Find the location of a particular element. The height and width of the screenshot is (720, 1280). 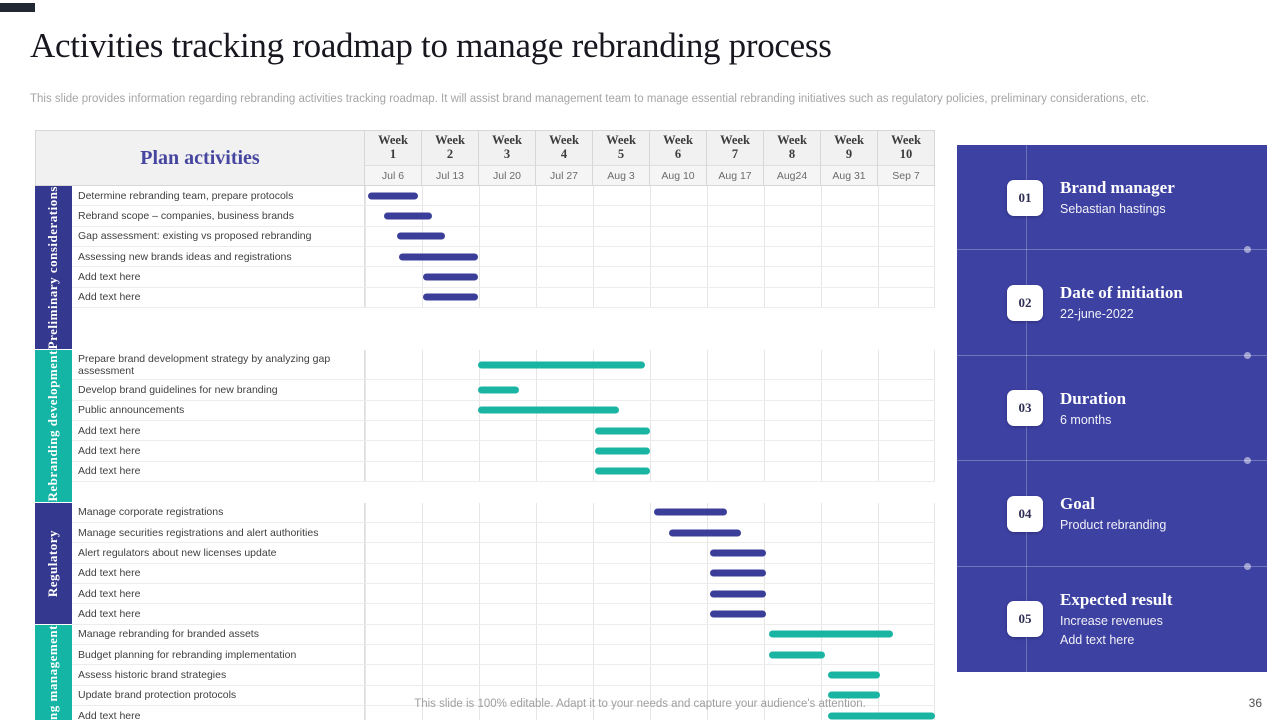

week-label: Week 10 is located at coordinates (906, 149).